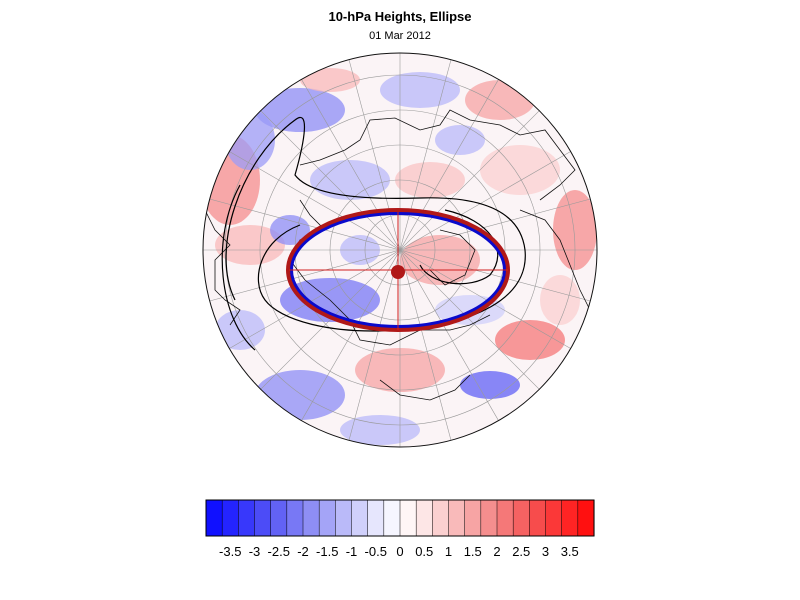 The image size is (800, 600). Describe the element at coordinates (398, 272) in the screenshot. I see `ellipse-centroid-marker` at that location.